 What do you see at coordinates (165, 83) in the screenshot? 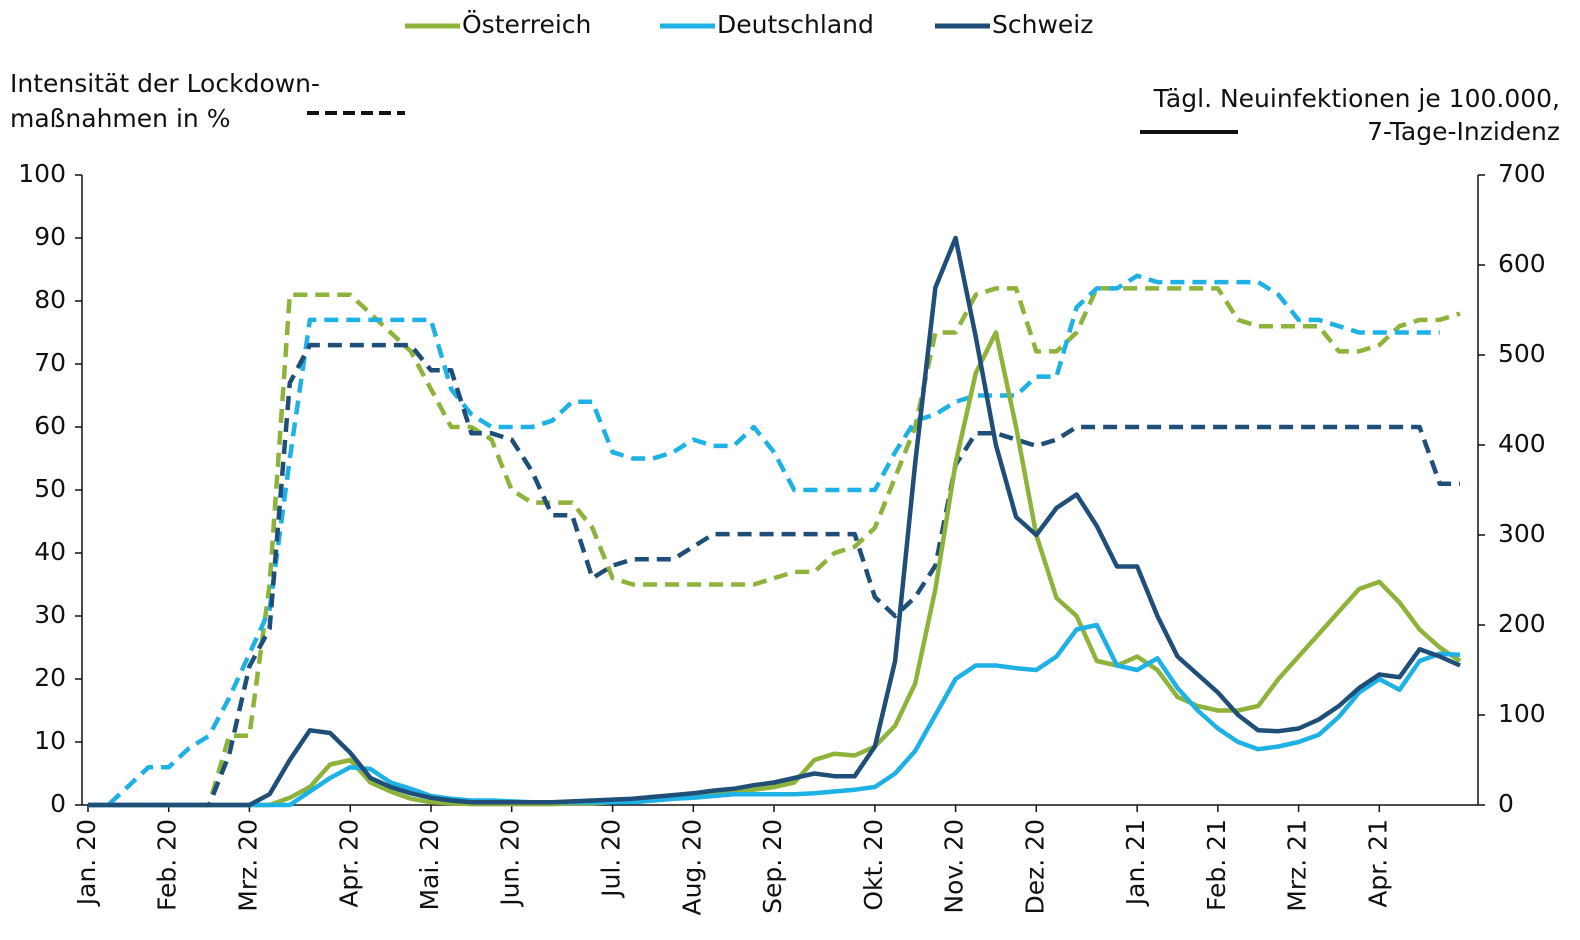
I see `y-axis-title: Intensität der Lockdown-` at bounding box center [165, 83].